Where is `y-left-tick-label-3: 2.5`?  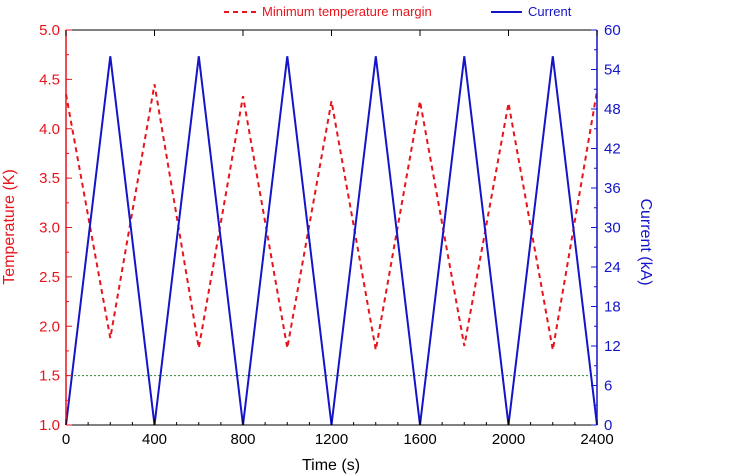
y-left-tick-label-3: 2.5 is located at coordinates (49, 277).